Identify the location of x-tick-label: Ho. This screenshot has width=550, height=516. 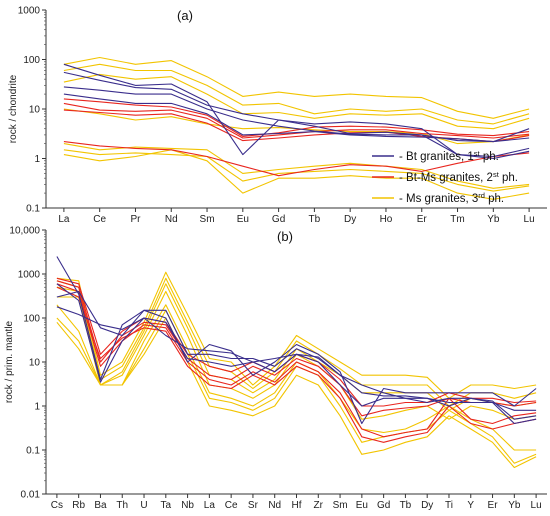
(386, 219).